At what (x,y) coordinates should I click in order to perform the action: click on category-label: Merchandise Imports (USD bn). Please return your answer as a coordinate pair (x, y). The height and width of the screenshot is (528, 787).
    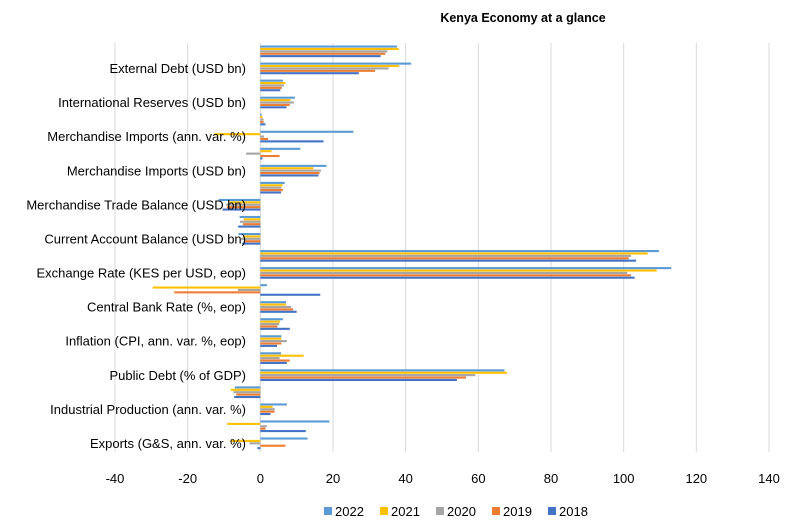
    Looking at the image, I should click on (156, 170).